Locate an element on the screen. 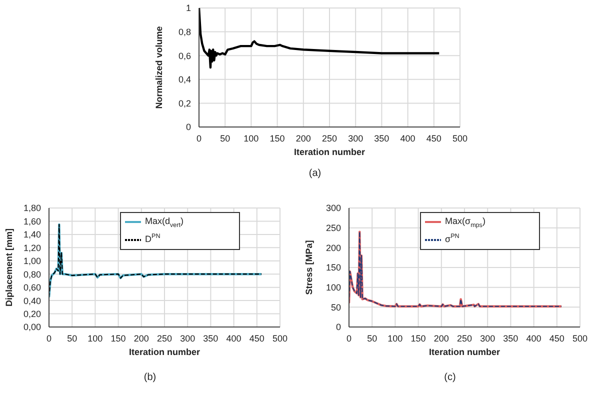 The height and width of the screenshot is (396, 600). y-tick-label: 0,00 is located at coordinates (32, 327).